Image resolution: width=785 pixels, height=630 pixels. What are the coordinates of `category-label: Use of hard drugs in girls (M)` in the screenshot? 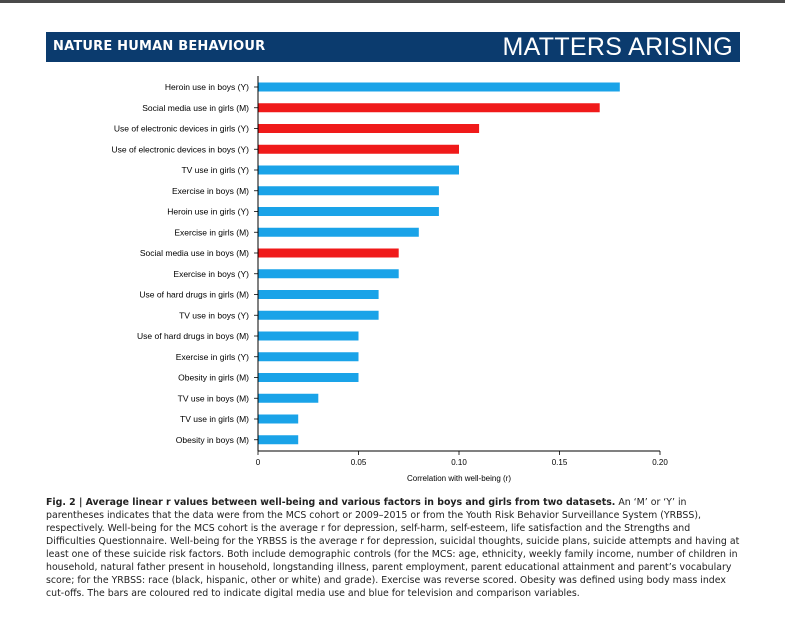 It's located at (194, 295).